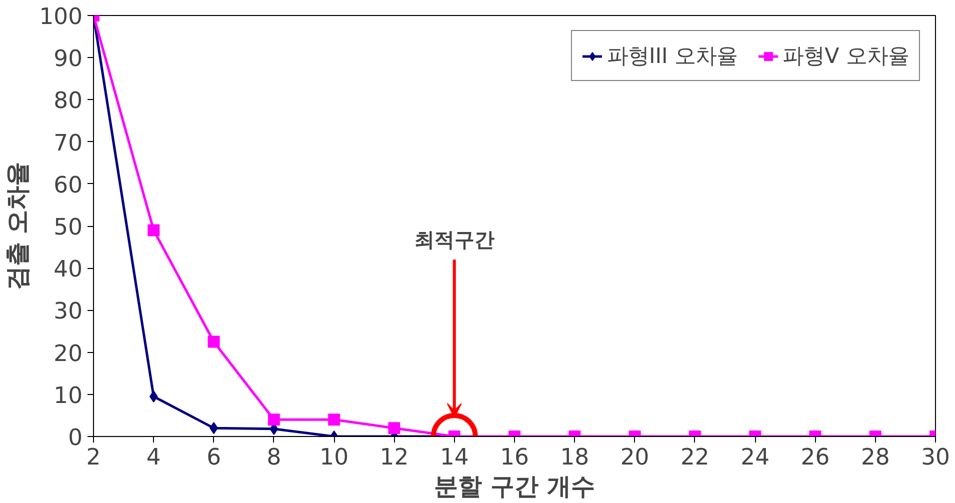  I want to click on y-tick-label: 30, so click(68, 311).